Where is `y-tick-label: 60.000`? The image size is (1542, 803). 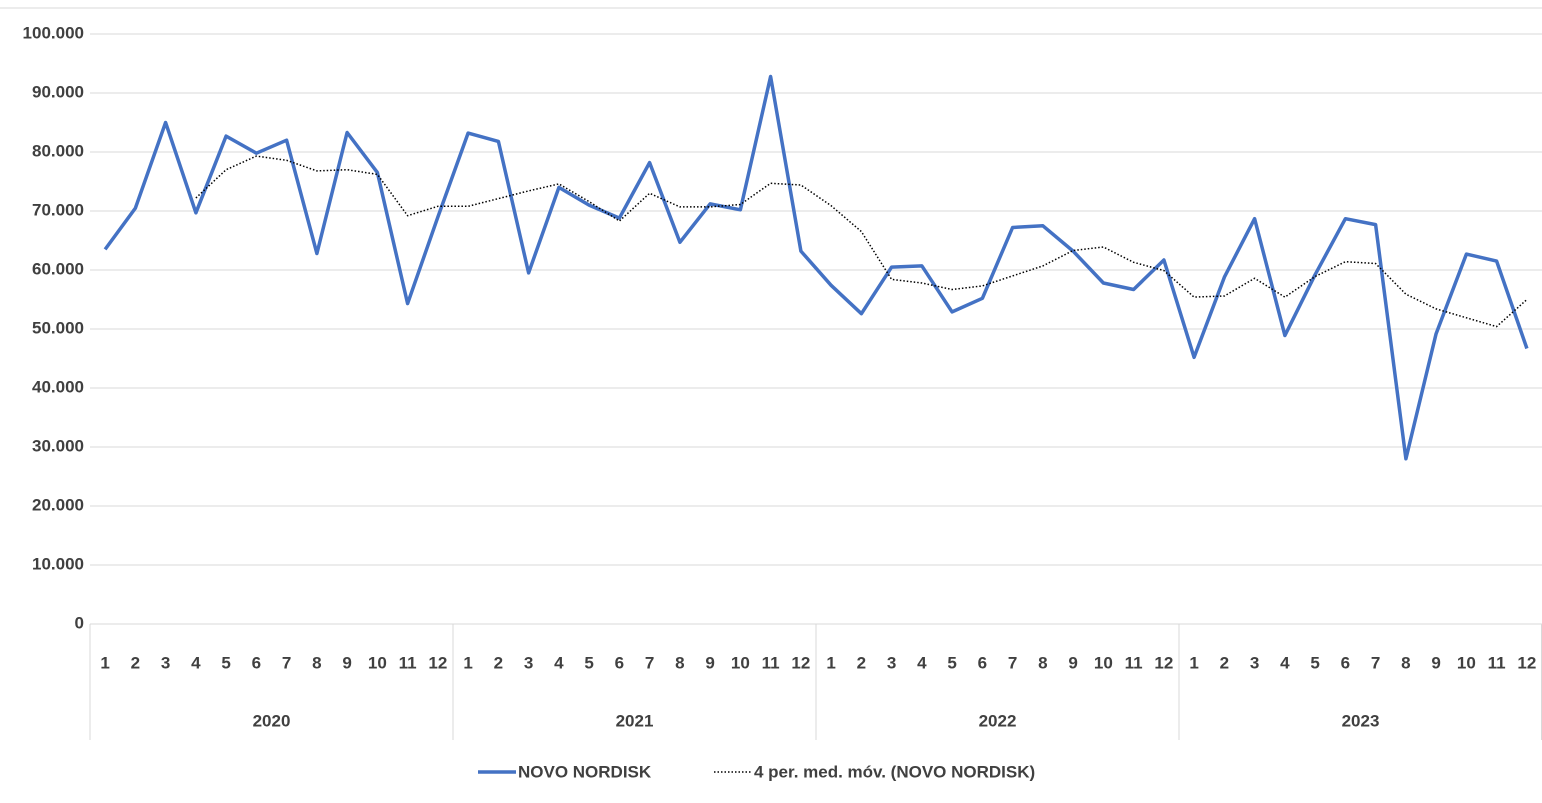 y-tick-label: 60.000 is located at coordinates (58, 268).